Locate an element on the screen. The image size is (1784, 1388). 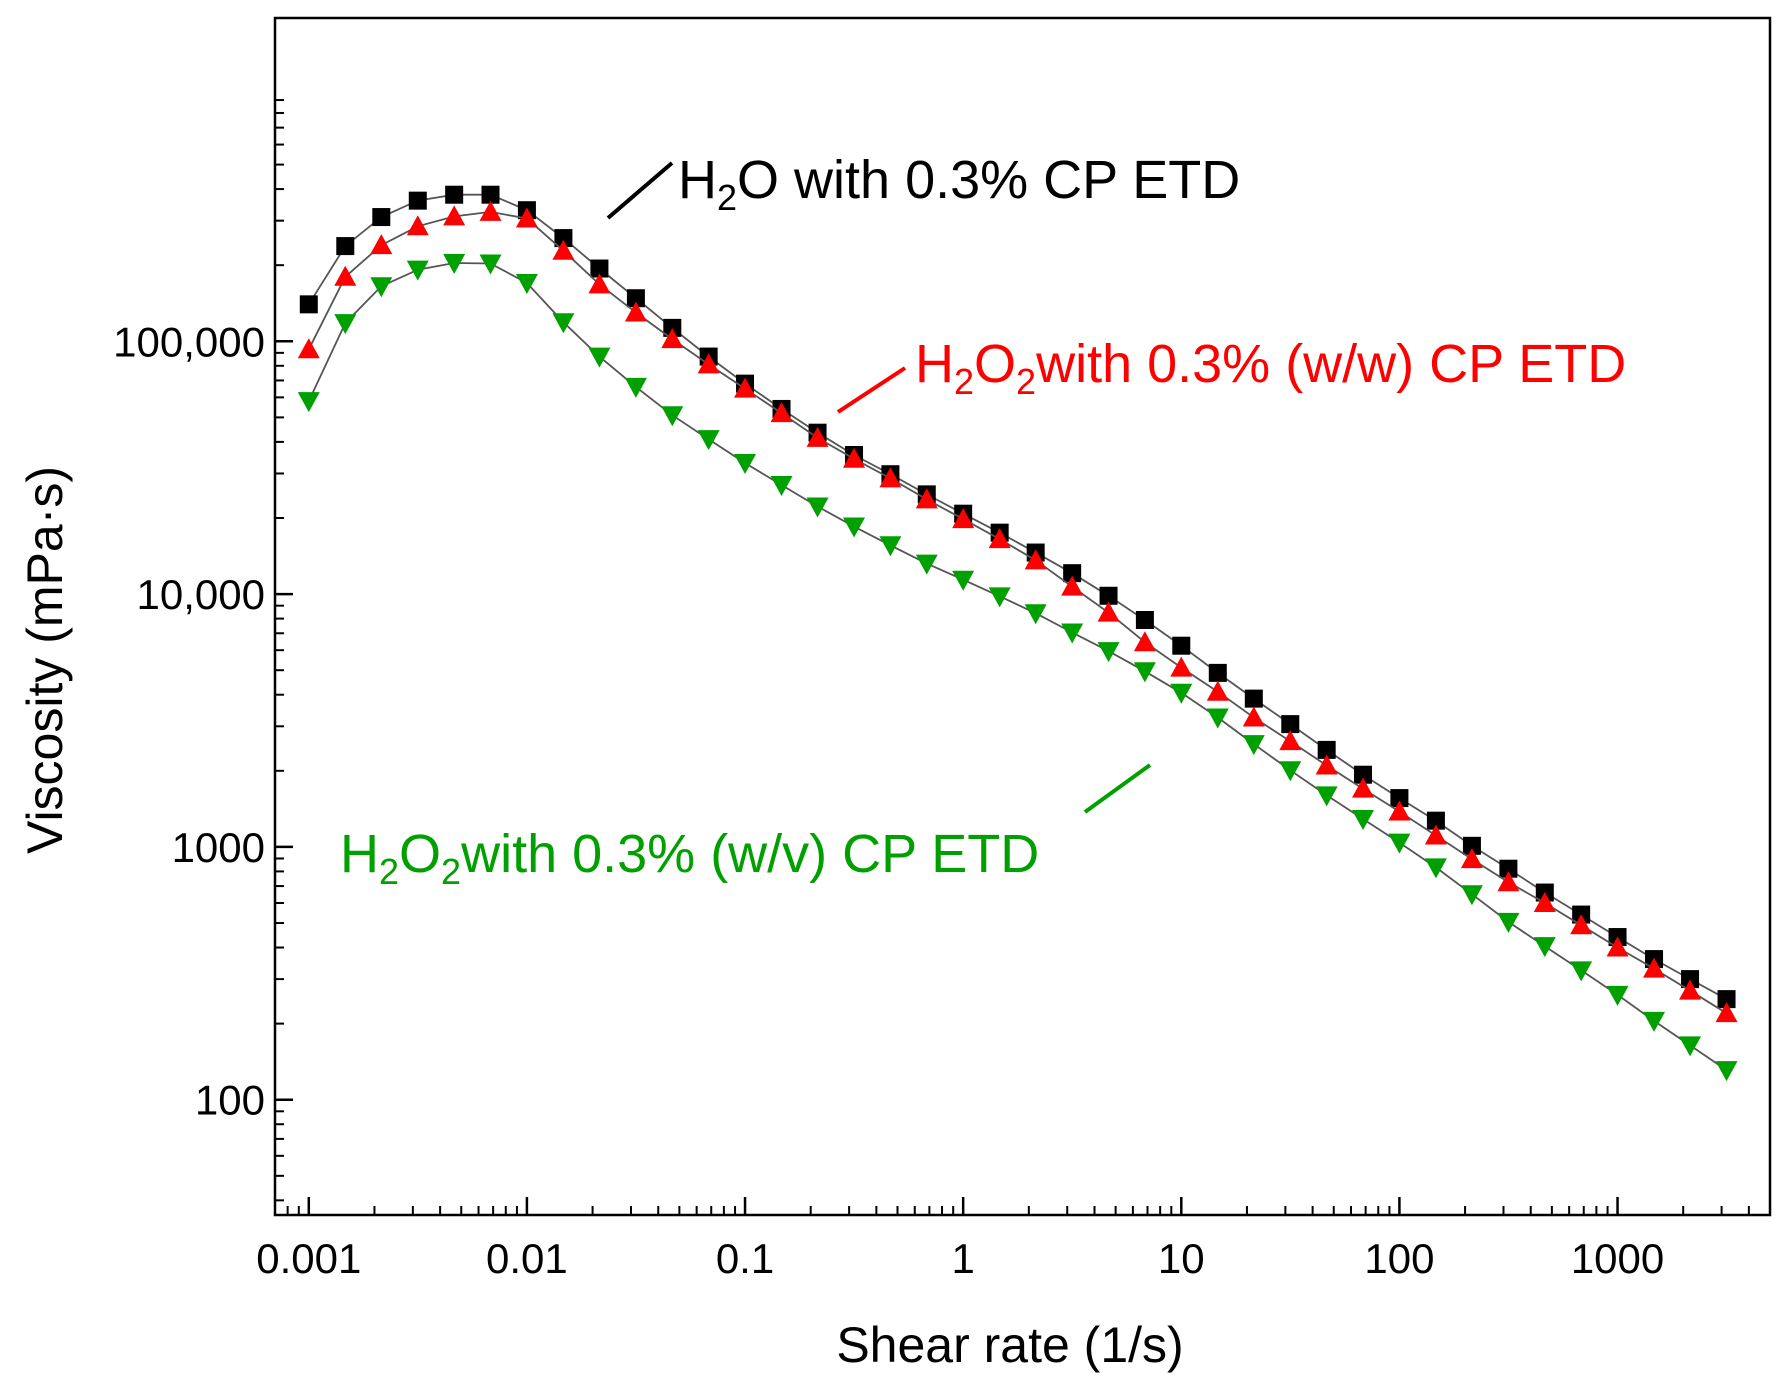
annotation-red-part-3: with 0.3% (w/w) CP ETD is located at coordinates (1330, 364).